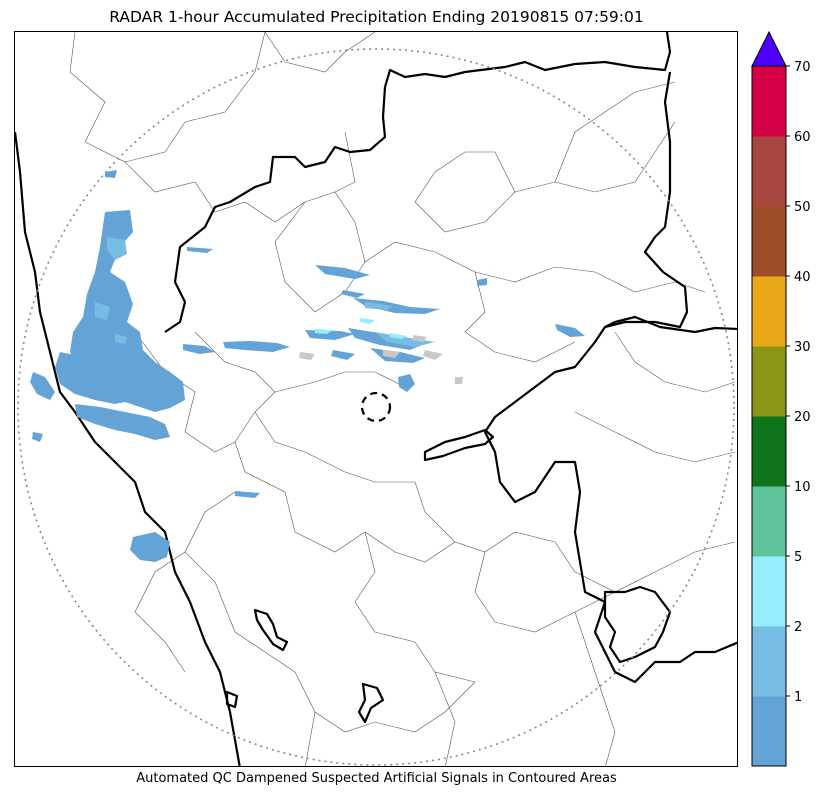  I want to click on colorbar: 1 2 5 10 20 30 40 50 60 70, so click(781, 398).